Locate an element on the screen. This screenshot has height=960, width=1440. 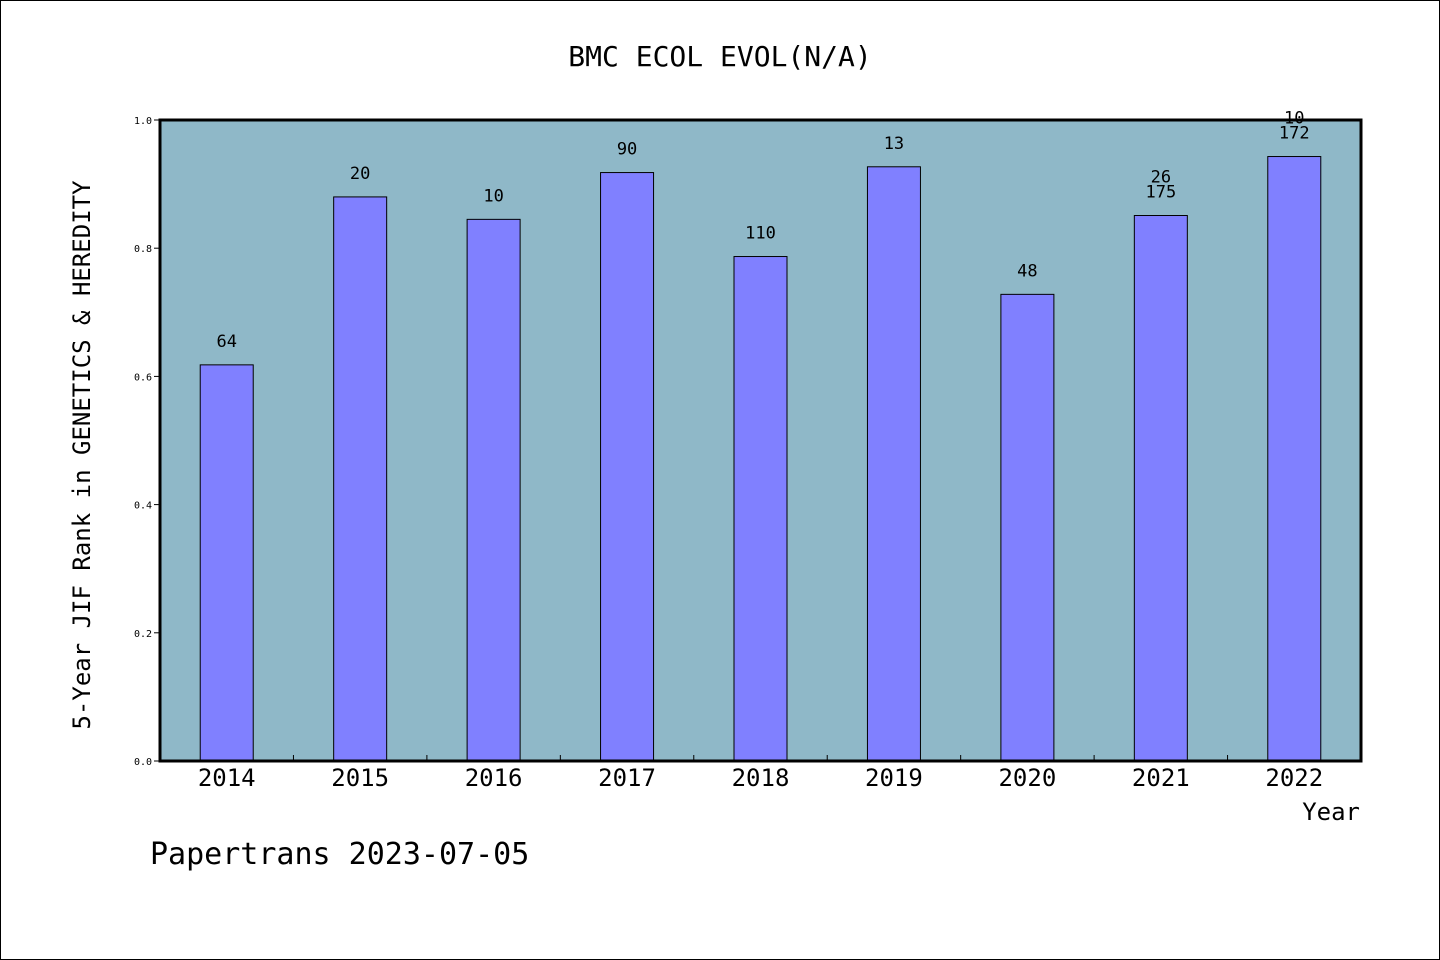
bar-2021 is located at coordinates (1160, 488).